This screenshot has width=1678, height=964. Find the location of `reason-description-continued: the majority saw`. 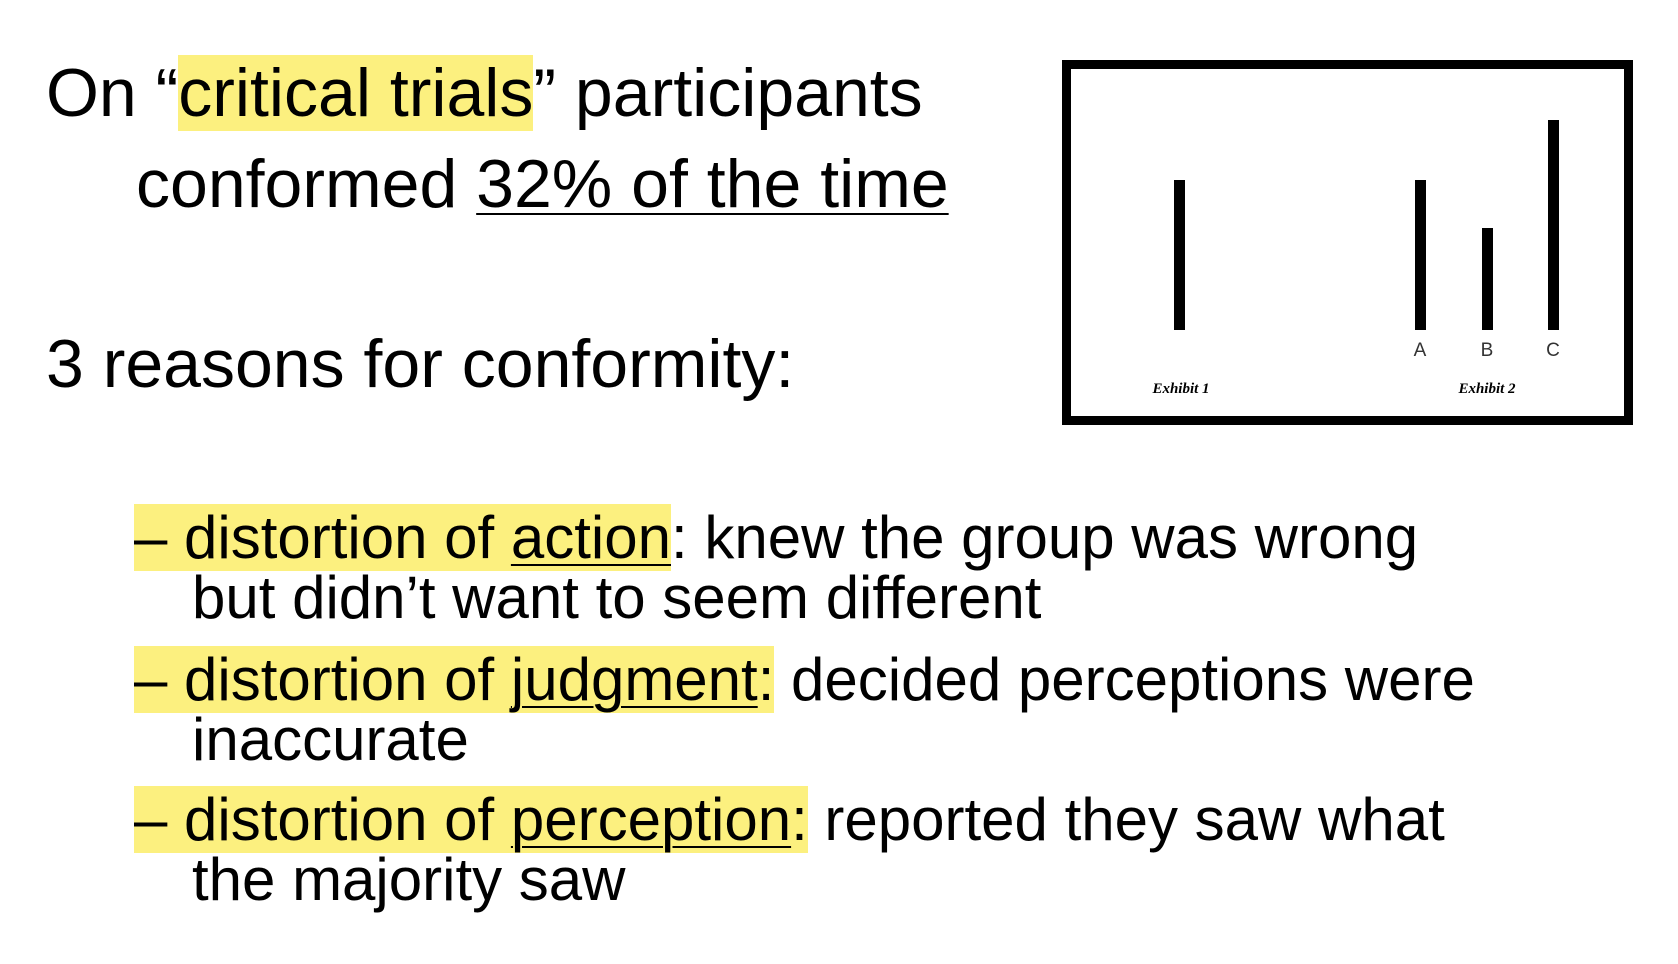

reason-description-continued: the majority saw is located at coordinates (409, 879).